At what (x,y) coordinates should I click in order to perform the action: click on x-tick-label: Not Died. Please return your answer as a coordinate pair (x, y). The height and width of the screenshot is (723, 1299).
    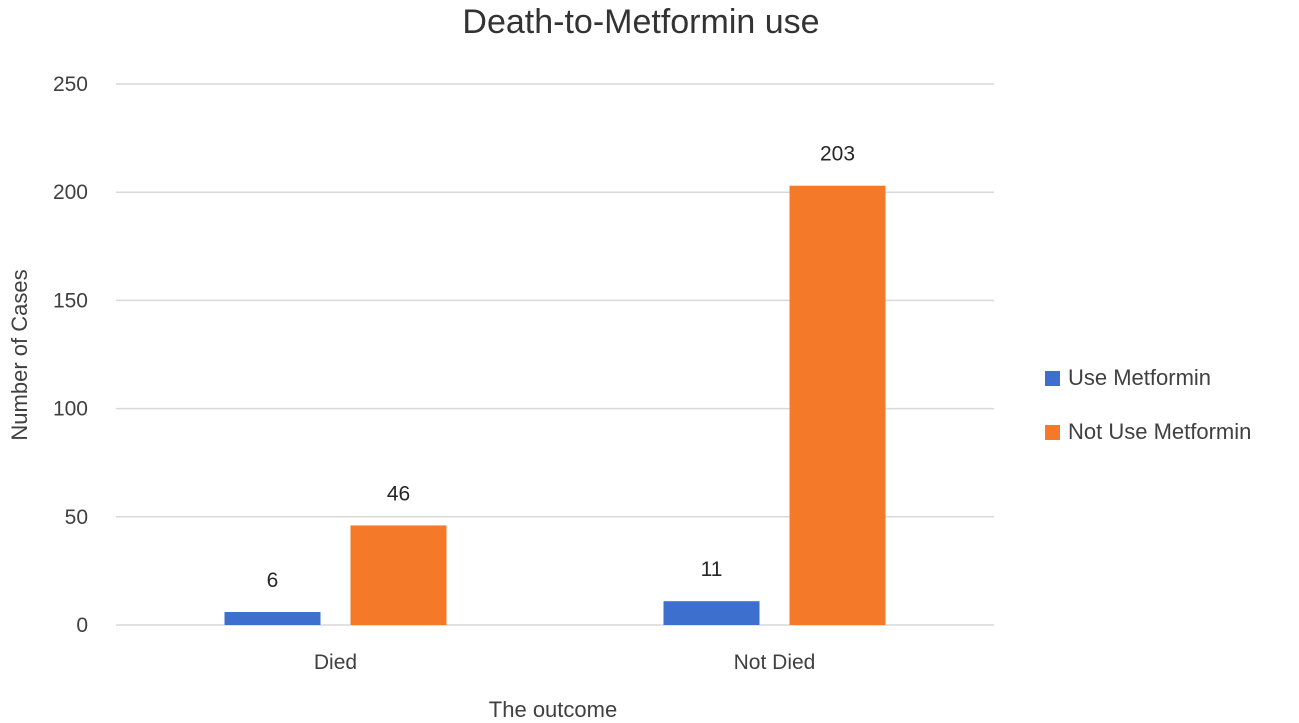
    Looking at the image, I should click on (775, 662).